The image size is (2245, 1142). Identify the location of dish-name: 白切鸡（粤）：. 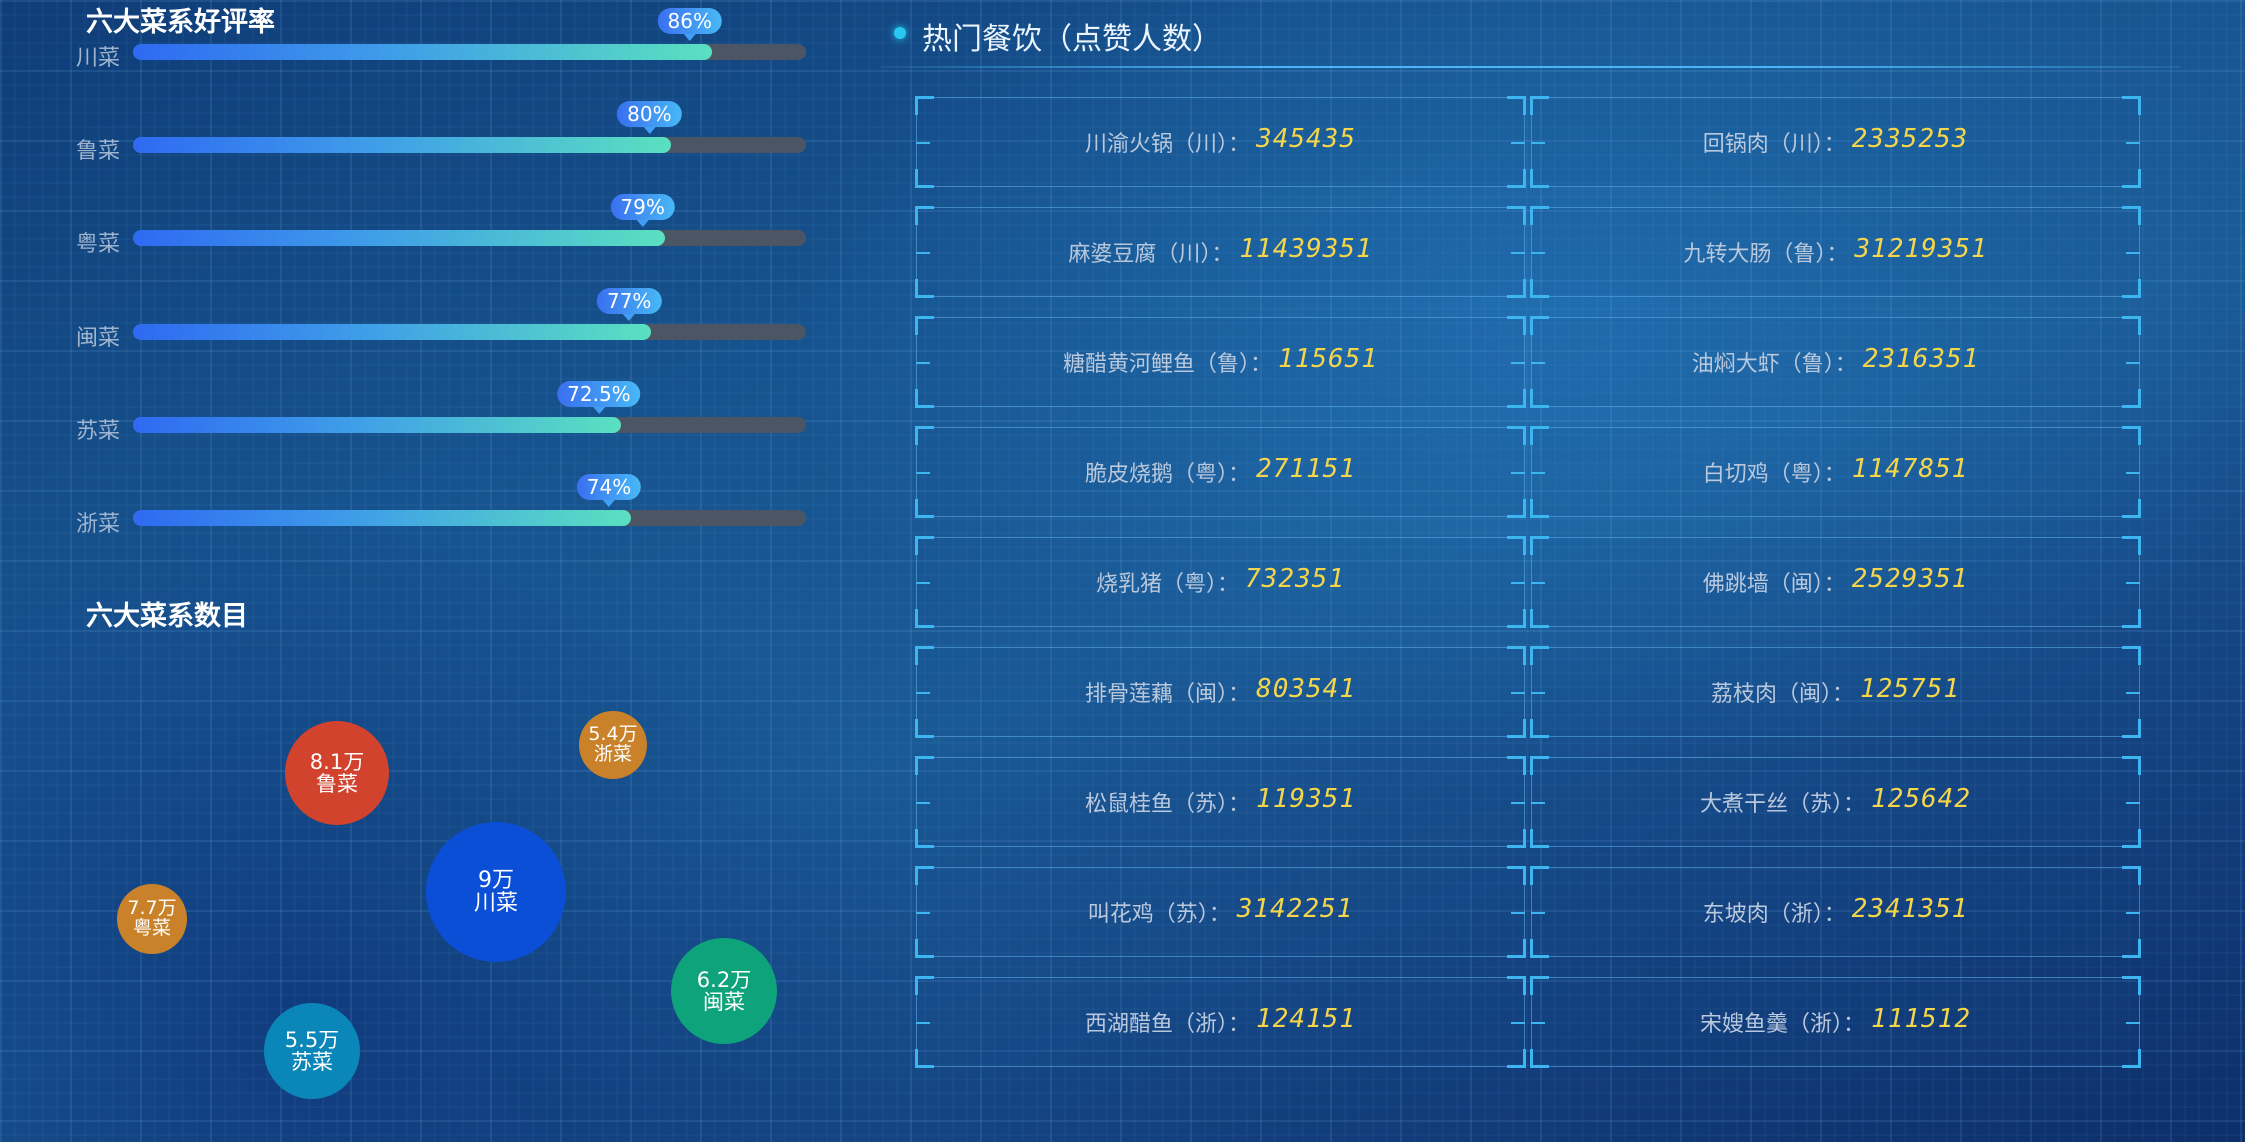
(1774, 474).